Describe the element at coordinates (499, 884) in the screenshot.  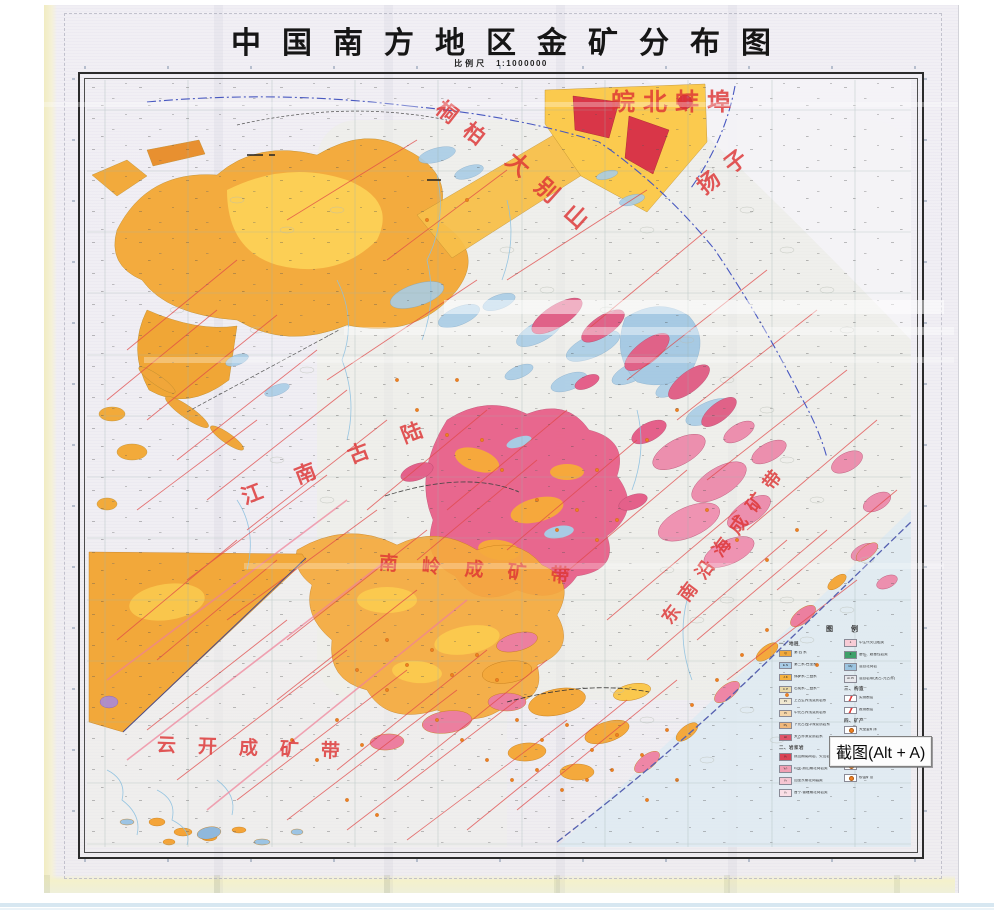
I see `sheet-bottom-edge` at that location.